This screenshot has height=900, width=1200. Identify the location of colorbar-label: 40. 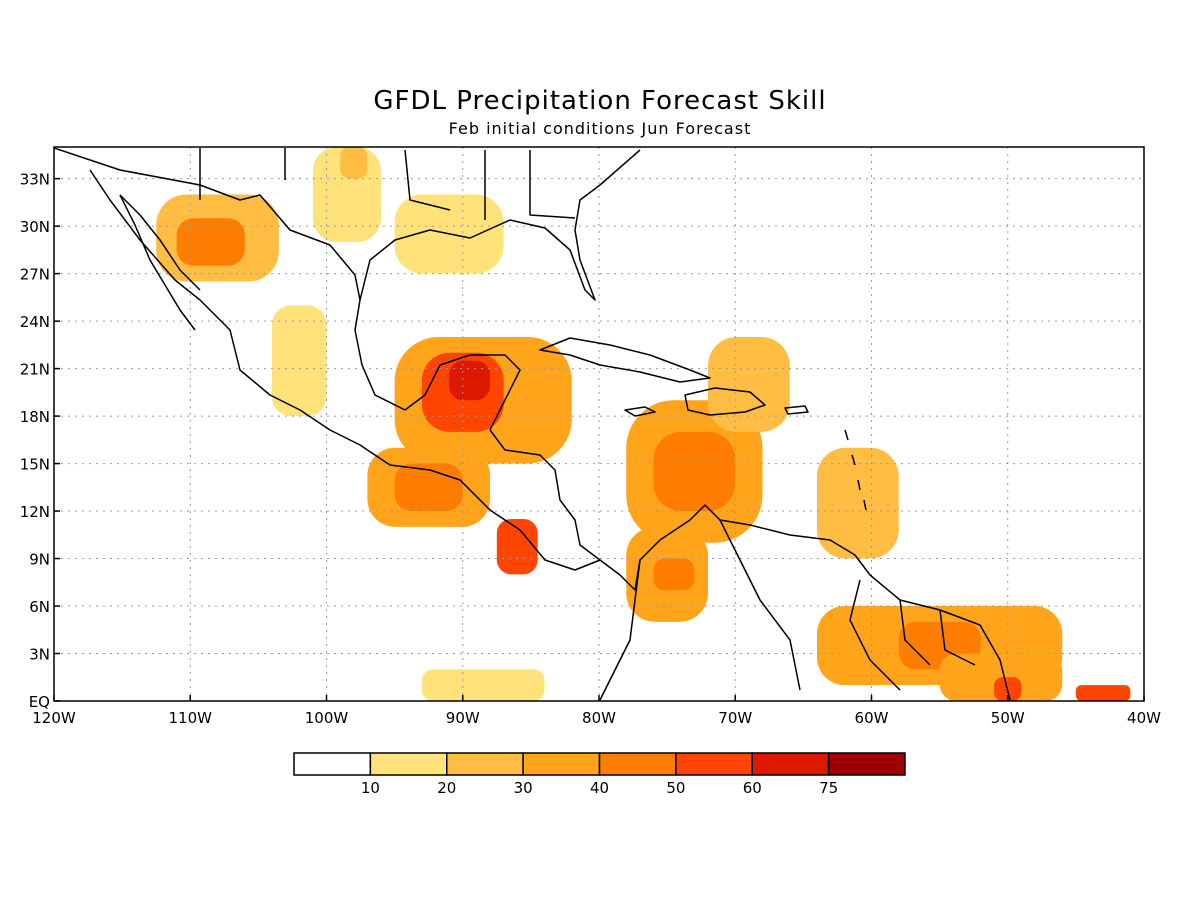
(599, 788).